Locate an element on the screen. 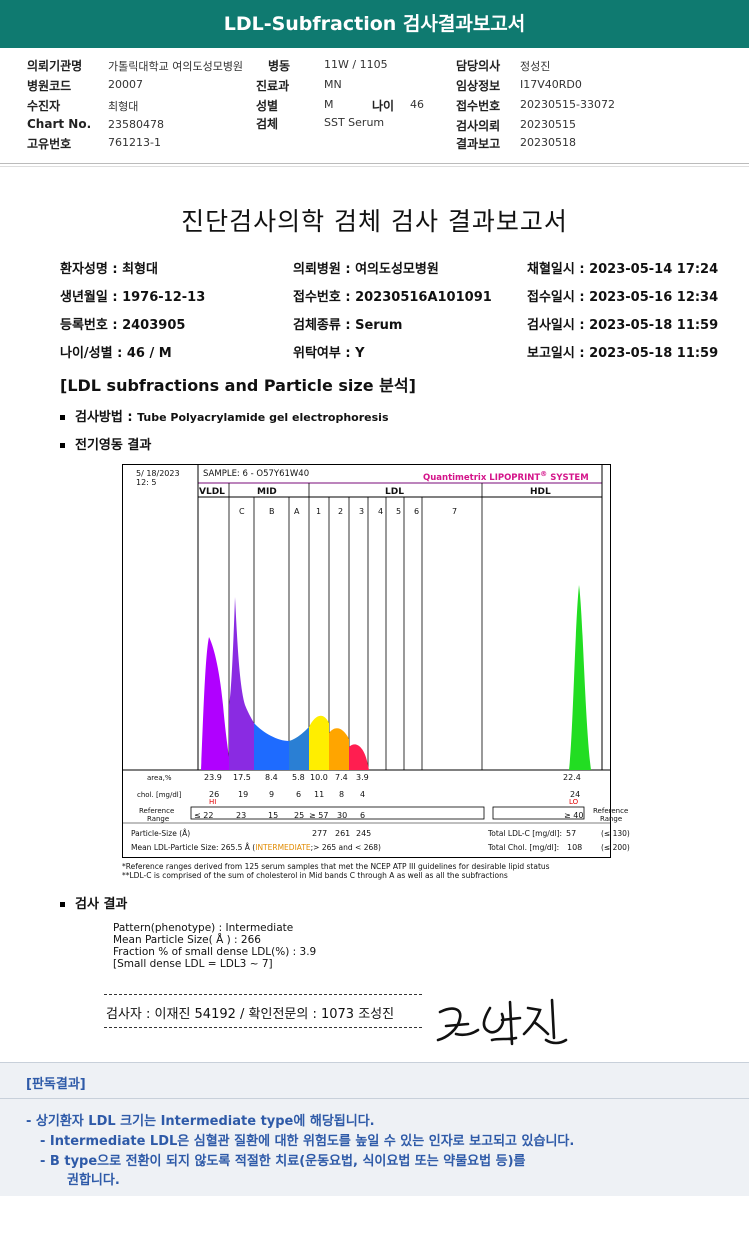  ref-value: ≥ 57 is located at coordinates (319, 815).